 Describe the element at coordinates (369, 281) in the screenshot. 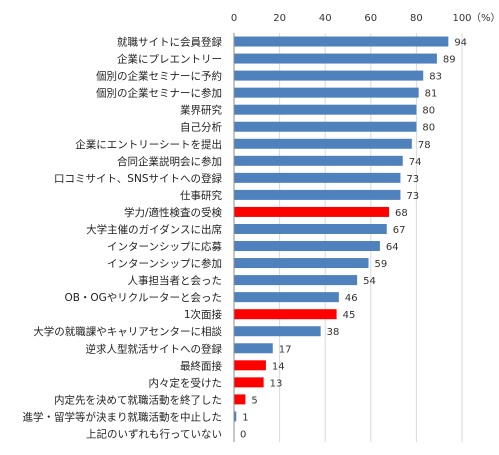

I see `data-label: 54` at that location.